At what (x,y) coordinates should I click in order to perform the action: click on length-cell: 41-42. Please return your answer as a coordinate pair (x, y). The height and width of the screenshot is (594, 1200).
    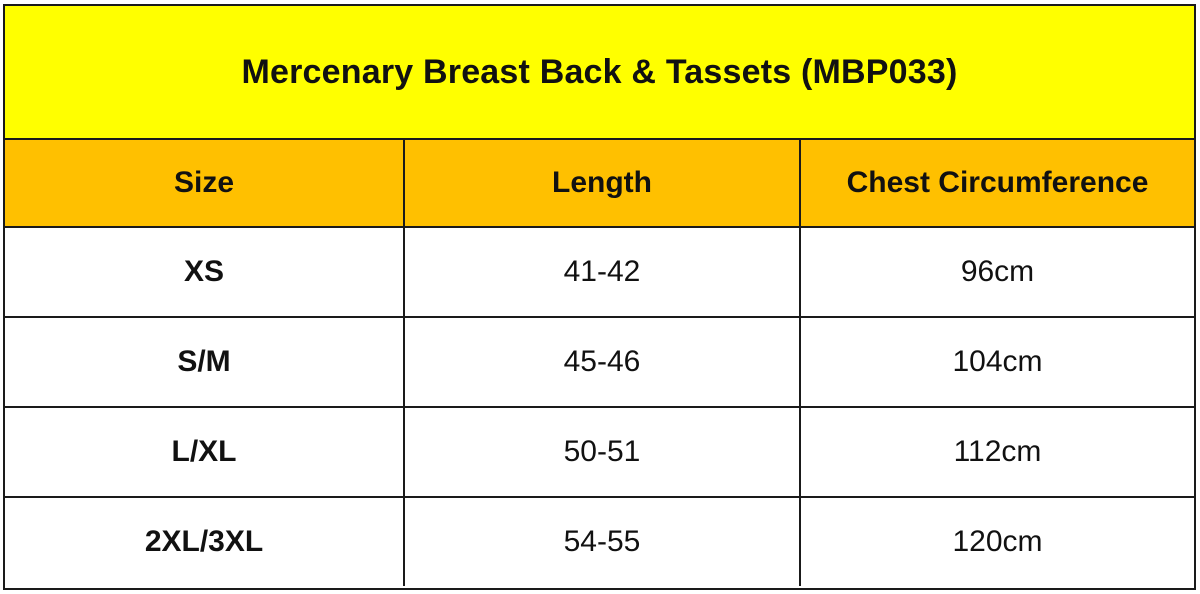
    Looking at the image, I should click on (602, 272).